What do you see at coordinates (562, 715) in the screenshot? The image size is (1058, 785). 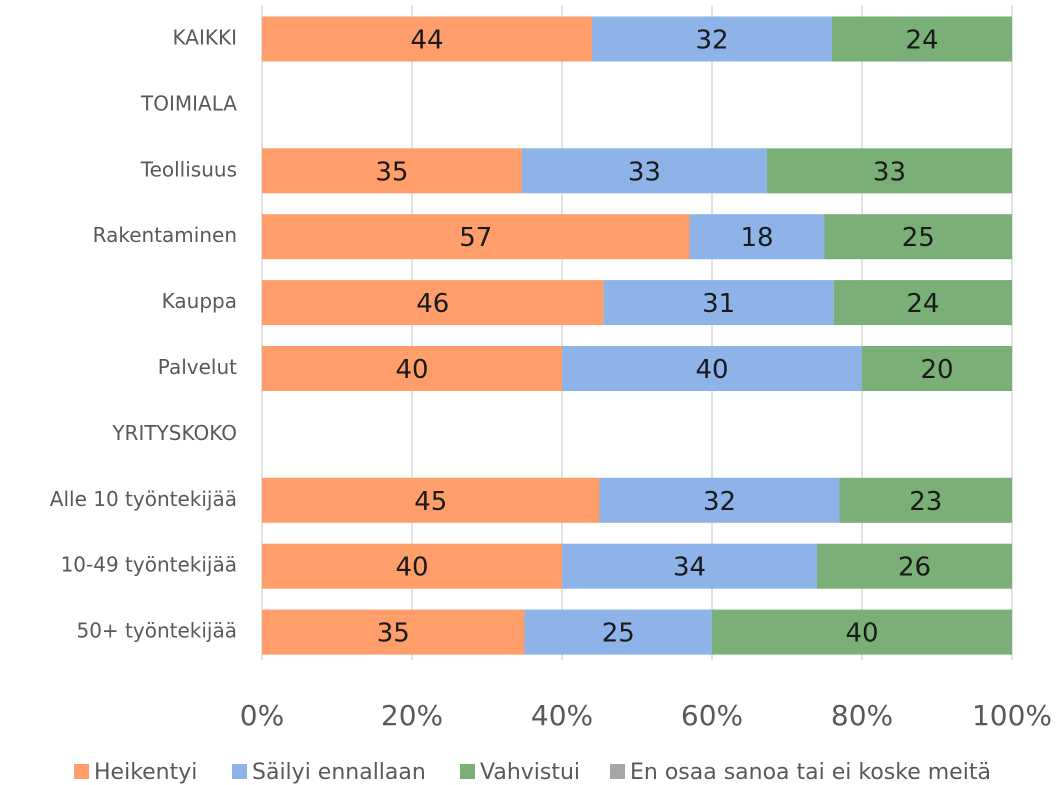 I see `x-tick-label: 40%` at bounding box center [562, 715].